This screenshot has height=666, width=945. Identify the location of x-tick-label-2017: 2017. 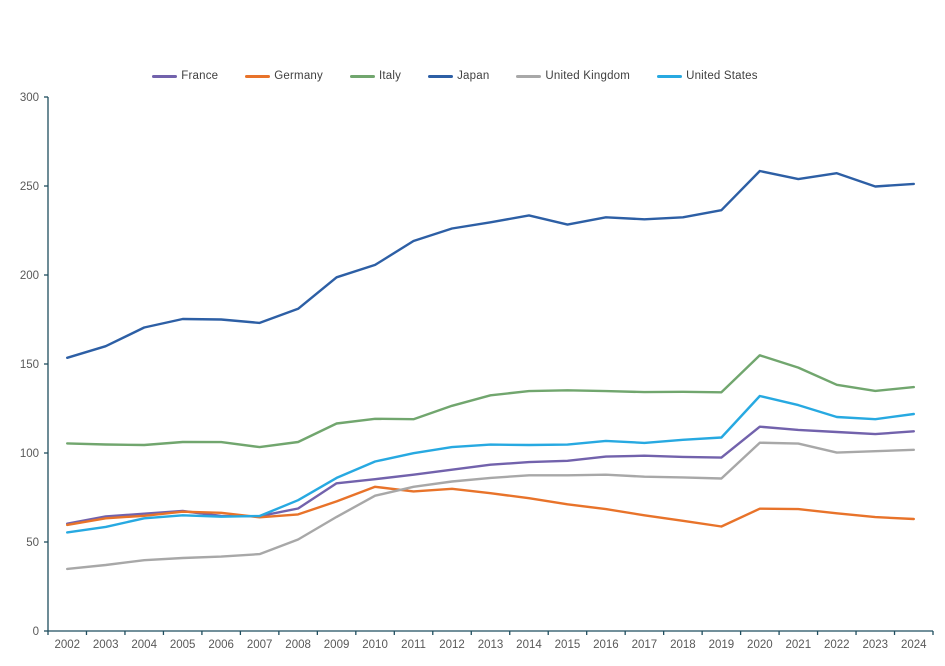
(645, 645).